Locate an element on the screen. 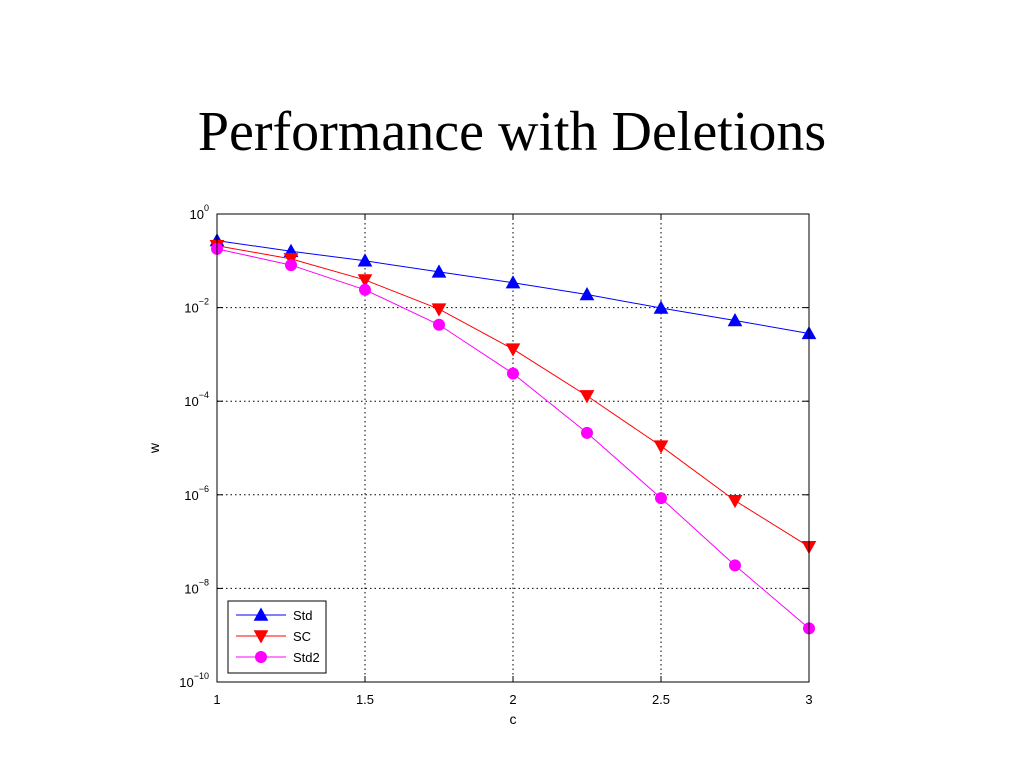 This screenshot has width=1024, height=768. legend-label-sc: SC is located at coordinates (302, 636).